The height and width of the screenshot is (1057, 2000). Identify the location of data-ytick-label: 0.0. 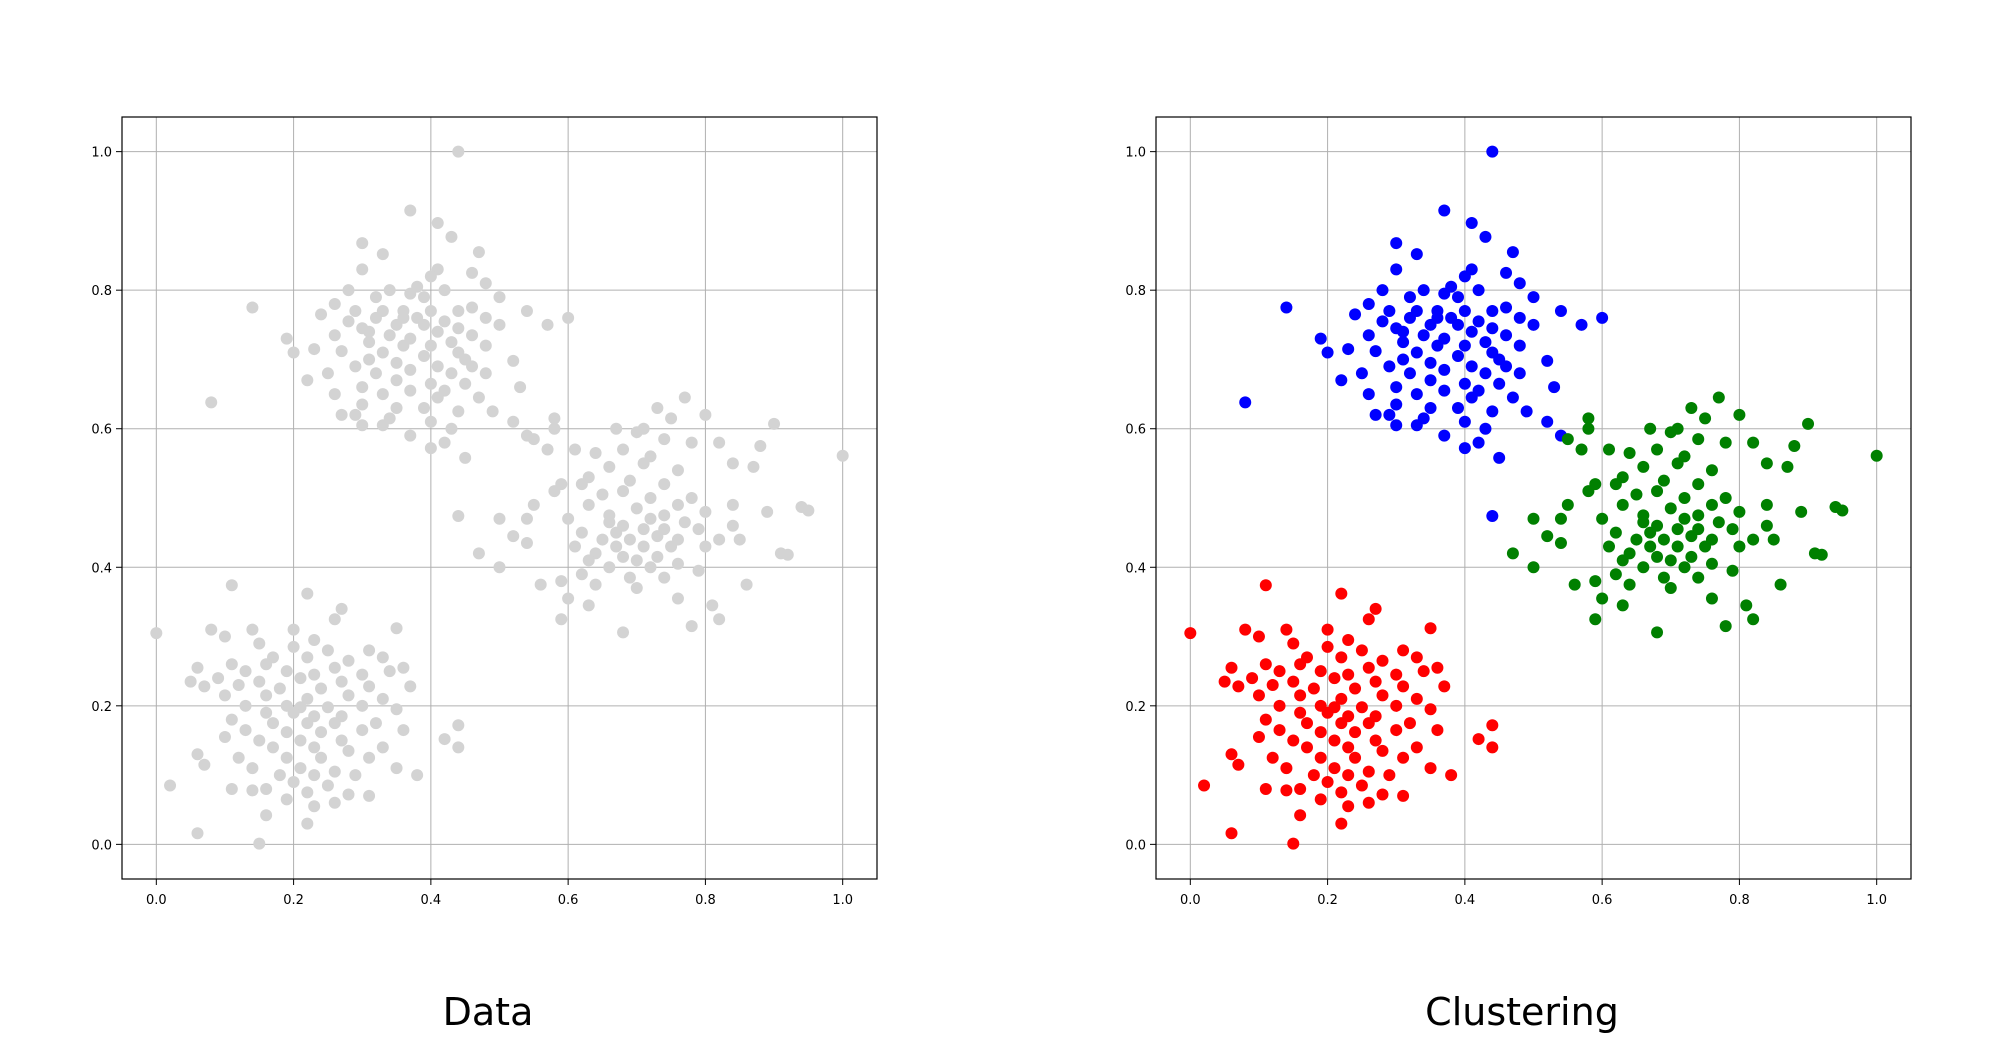
(101, 845).